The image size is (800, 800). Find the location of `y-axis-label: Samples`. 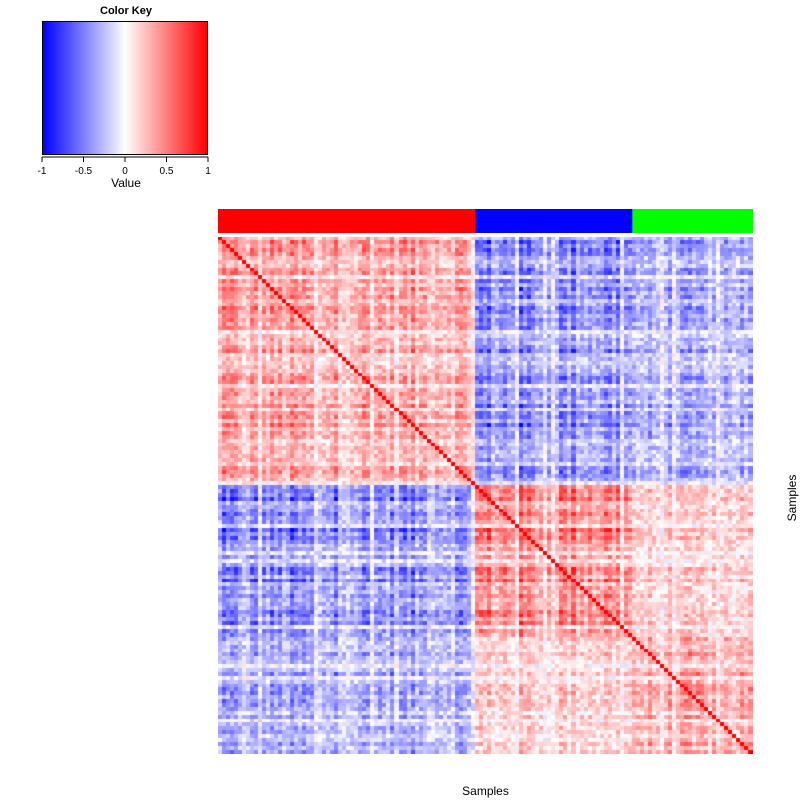

y-axis-label: Samples is located at coordinates (792, 498).